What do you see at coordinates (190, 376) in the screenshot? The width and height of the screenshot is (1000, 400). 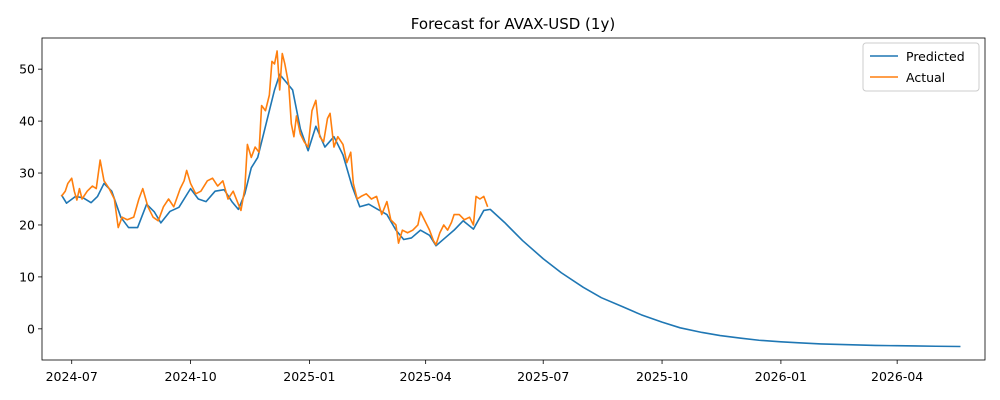 I see `x-tick-label: 2024-10` at bounding box center [190, 376].